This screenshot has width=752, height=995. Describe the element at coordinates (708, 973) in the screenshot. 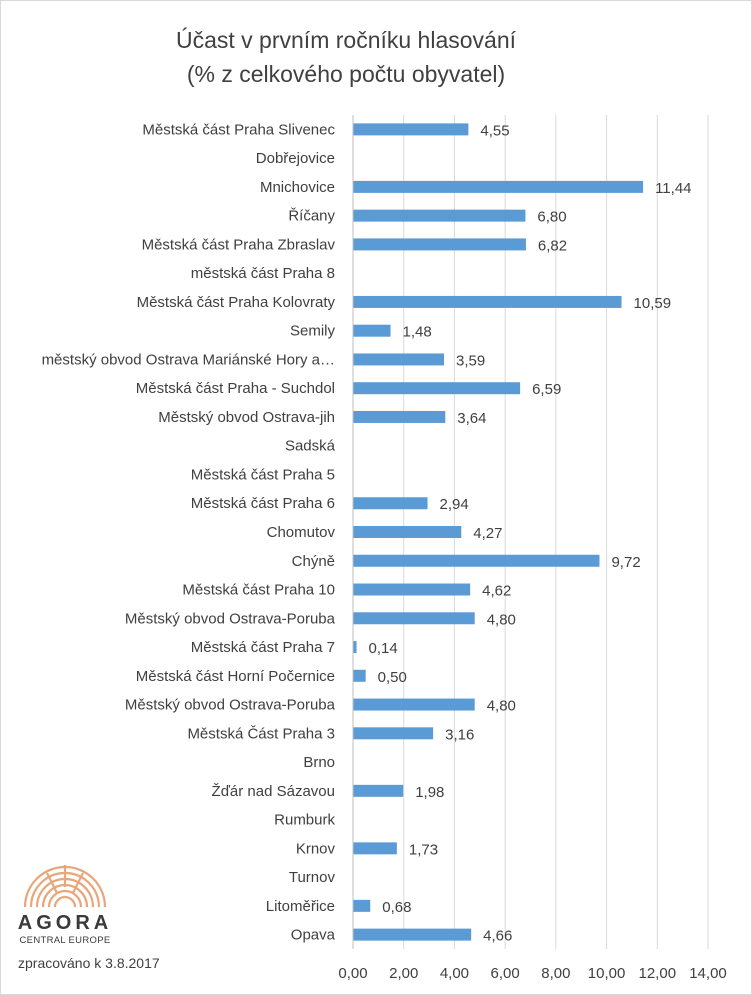

I see `x-tick-label: 14,00` at that location.